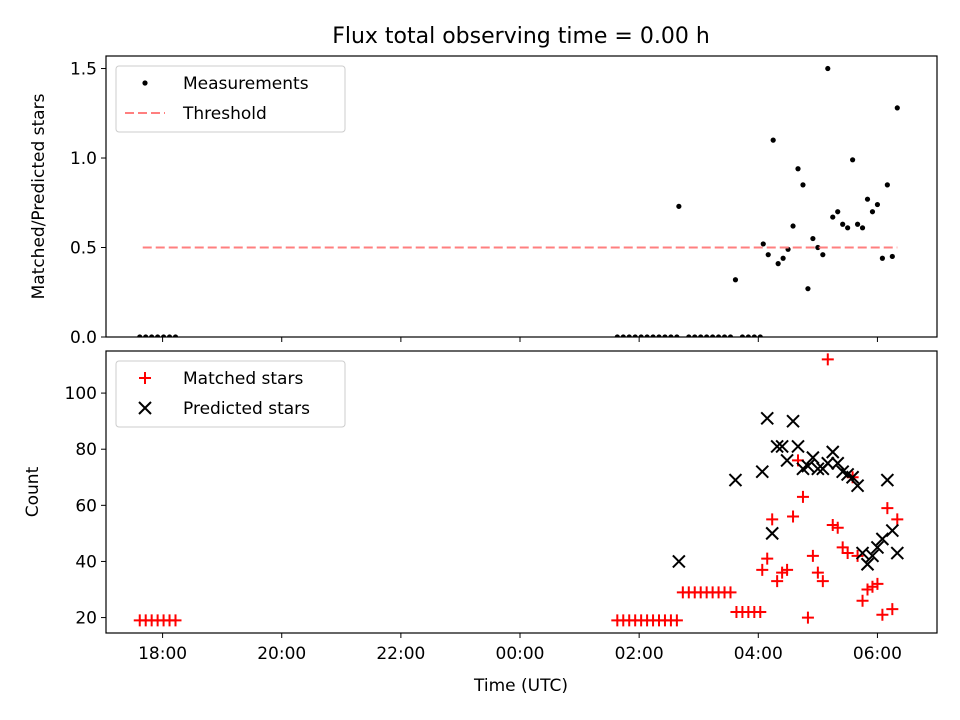 The image size is (960, 720). Describe the element at coordinates (639, 654) in the screenshot. I see `x-tick-label: 02:00` at that location.